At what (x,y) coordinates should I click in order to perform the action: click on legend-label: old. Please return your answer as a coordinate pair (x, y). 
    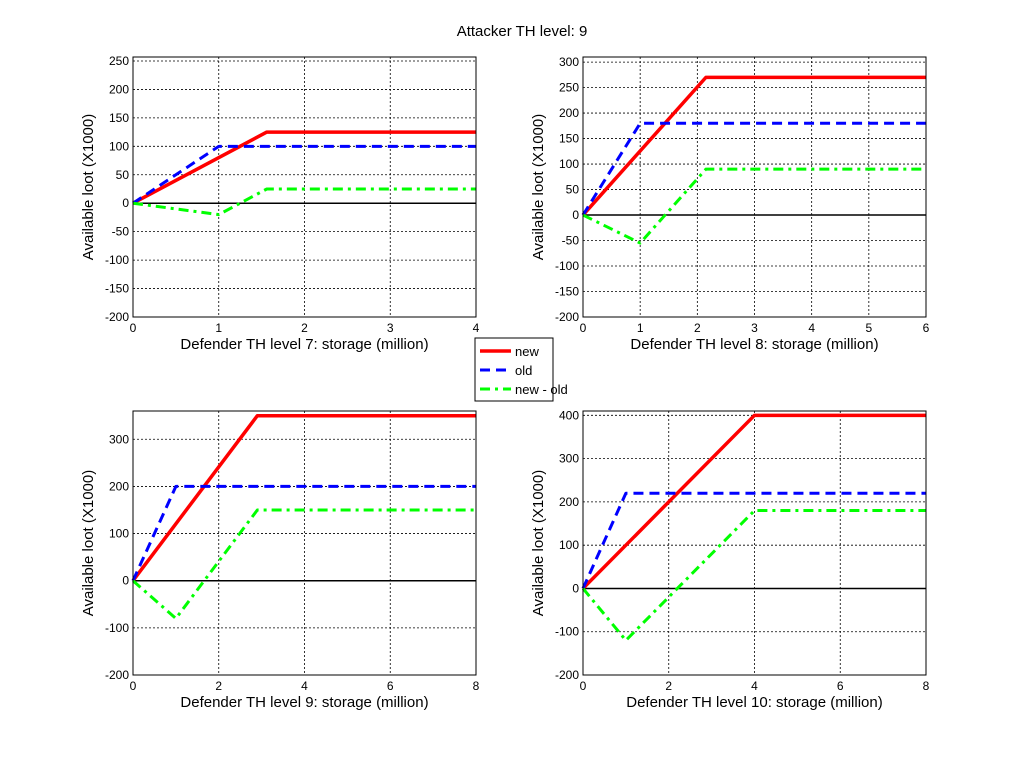
    Looking at the image, I should click on (523, 370).